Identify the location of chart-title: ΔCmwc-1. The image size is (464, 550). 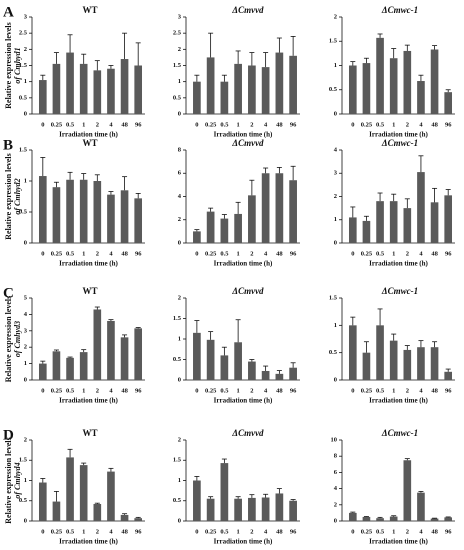
(399, 10).